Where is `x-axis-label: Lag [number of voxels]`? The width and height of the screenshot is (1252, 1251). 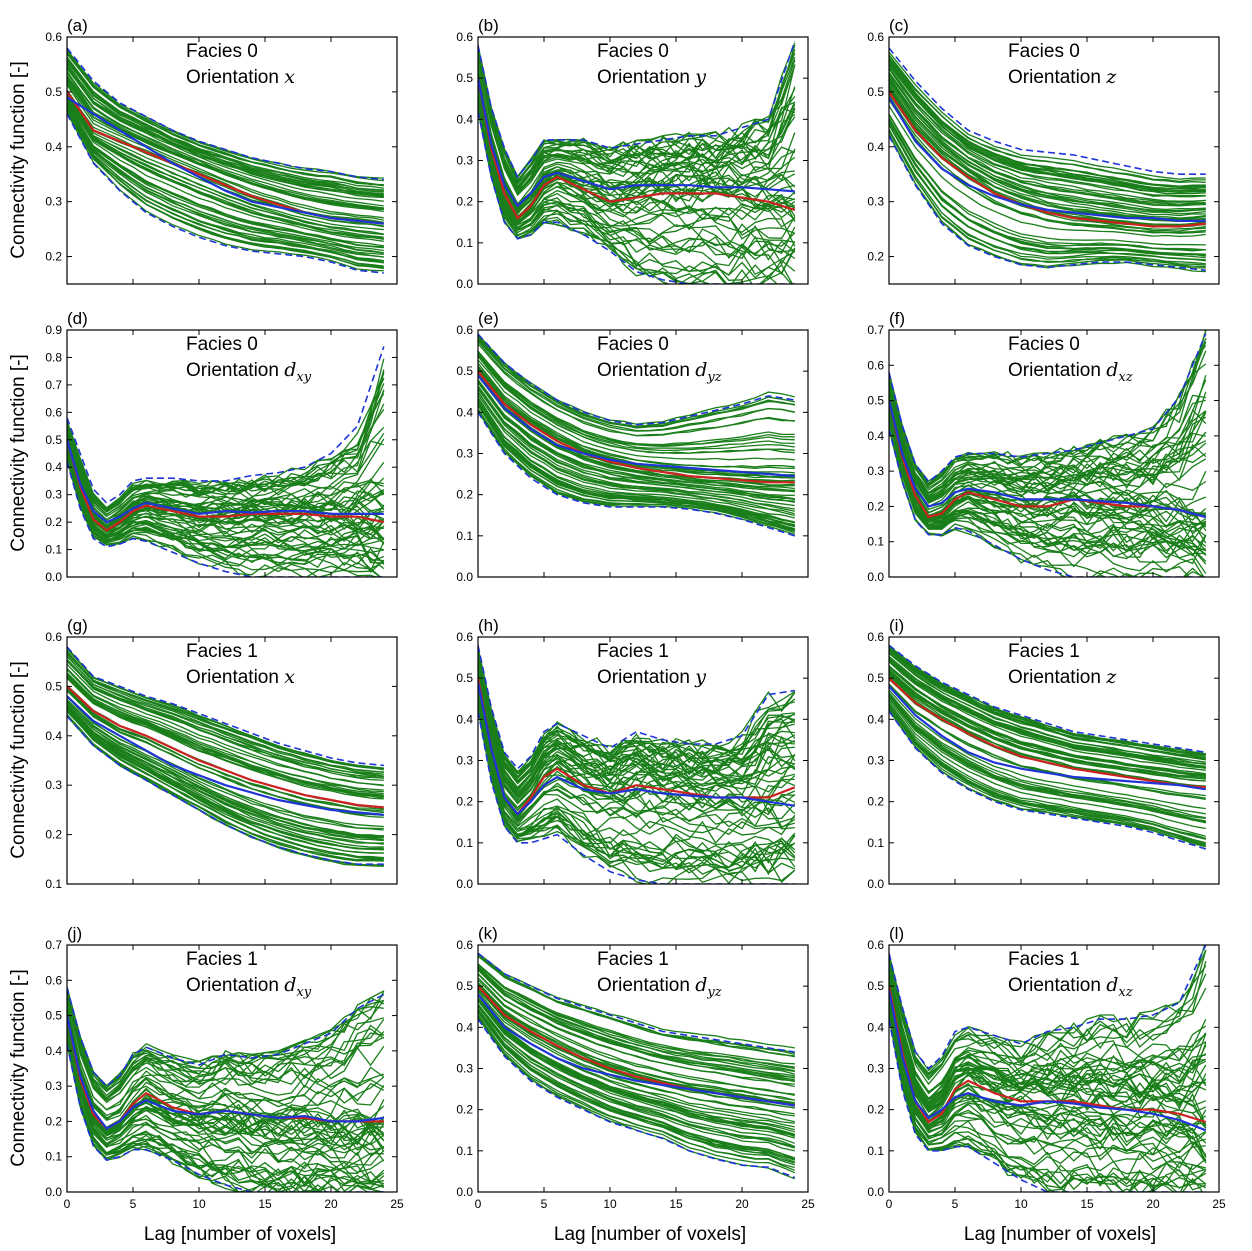
x-axis-label: Lag [number of voxels] is located at coordinates (650, 1234).